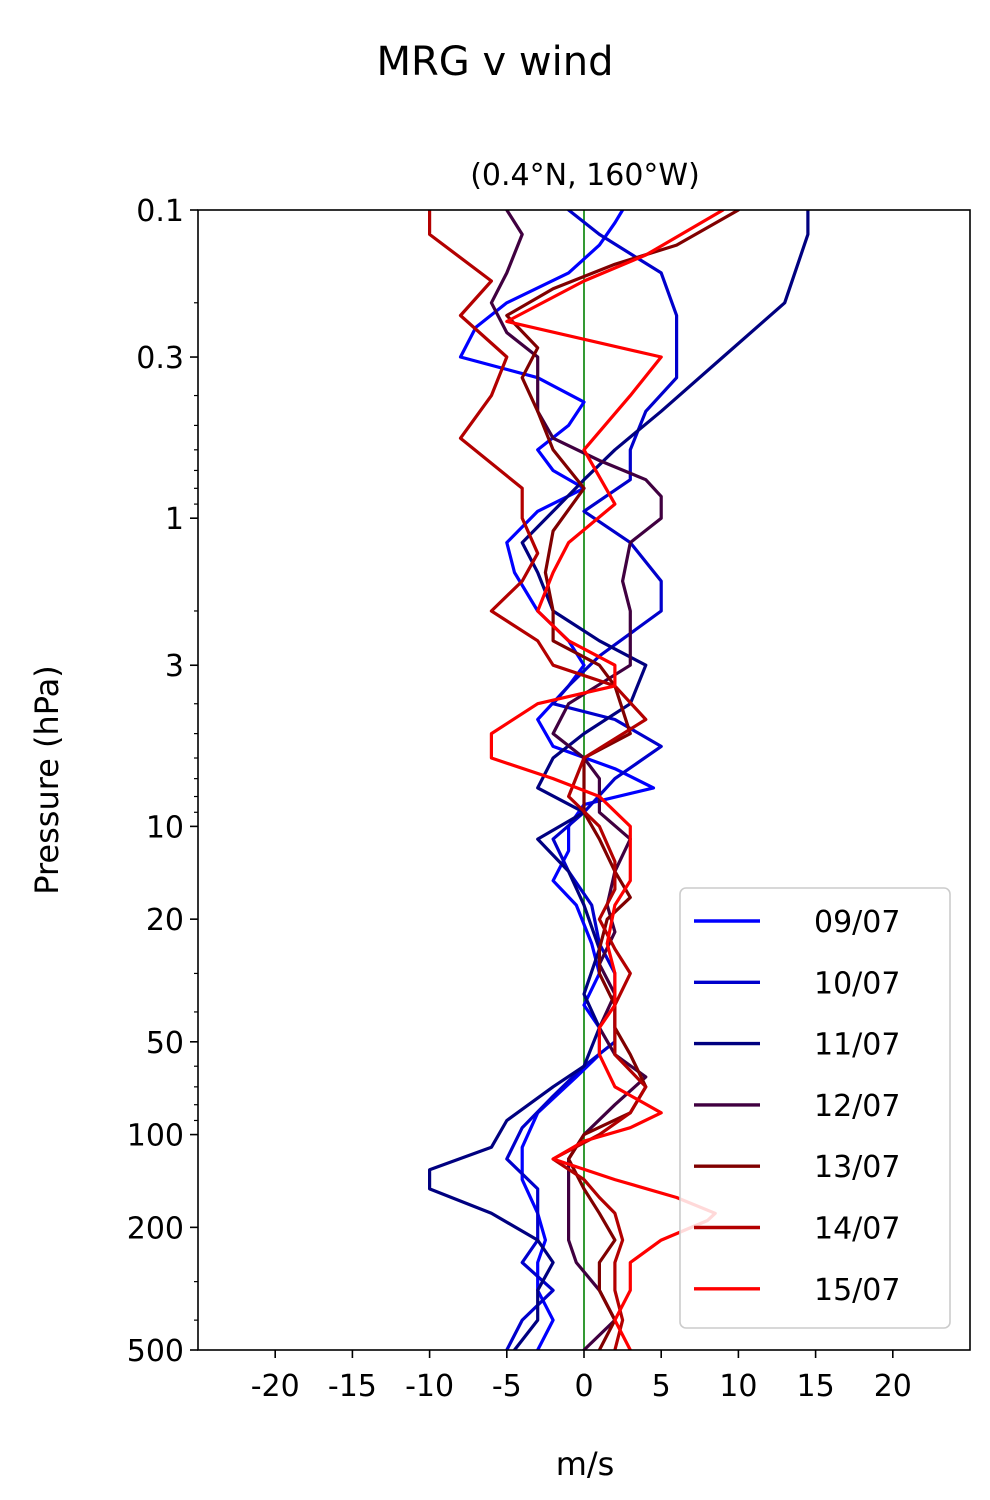 This screenshot has width=990, height=1500. What do you see at coordinates (857, 1229) in the screenshot?
I see `legend-label: 14/07` at bounding box center [857, 1229].